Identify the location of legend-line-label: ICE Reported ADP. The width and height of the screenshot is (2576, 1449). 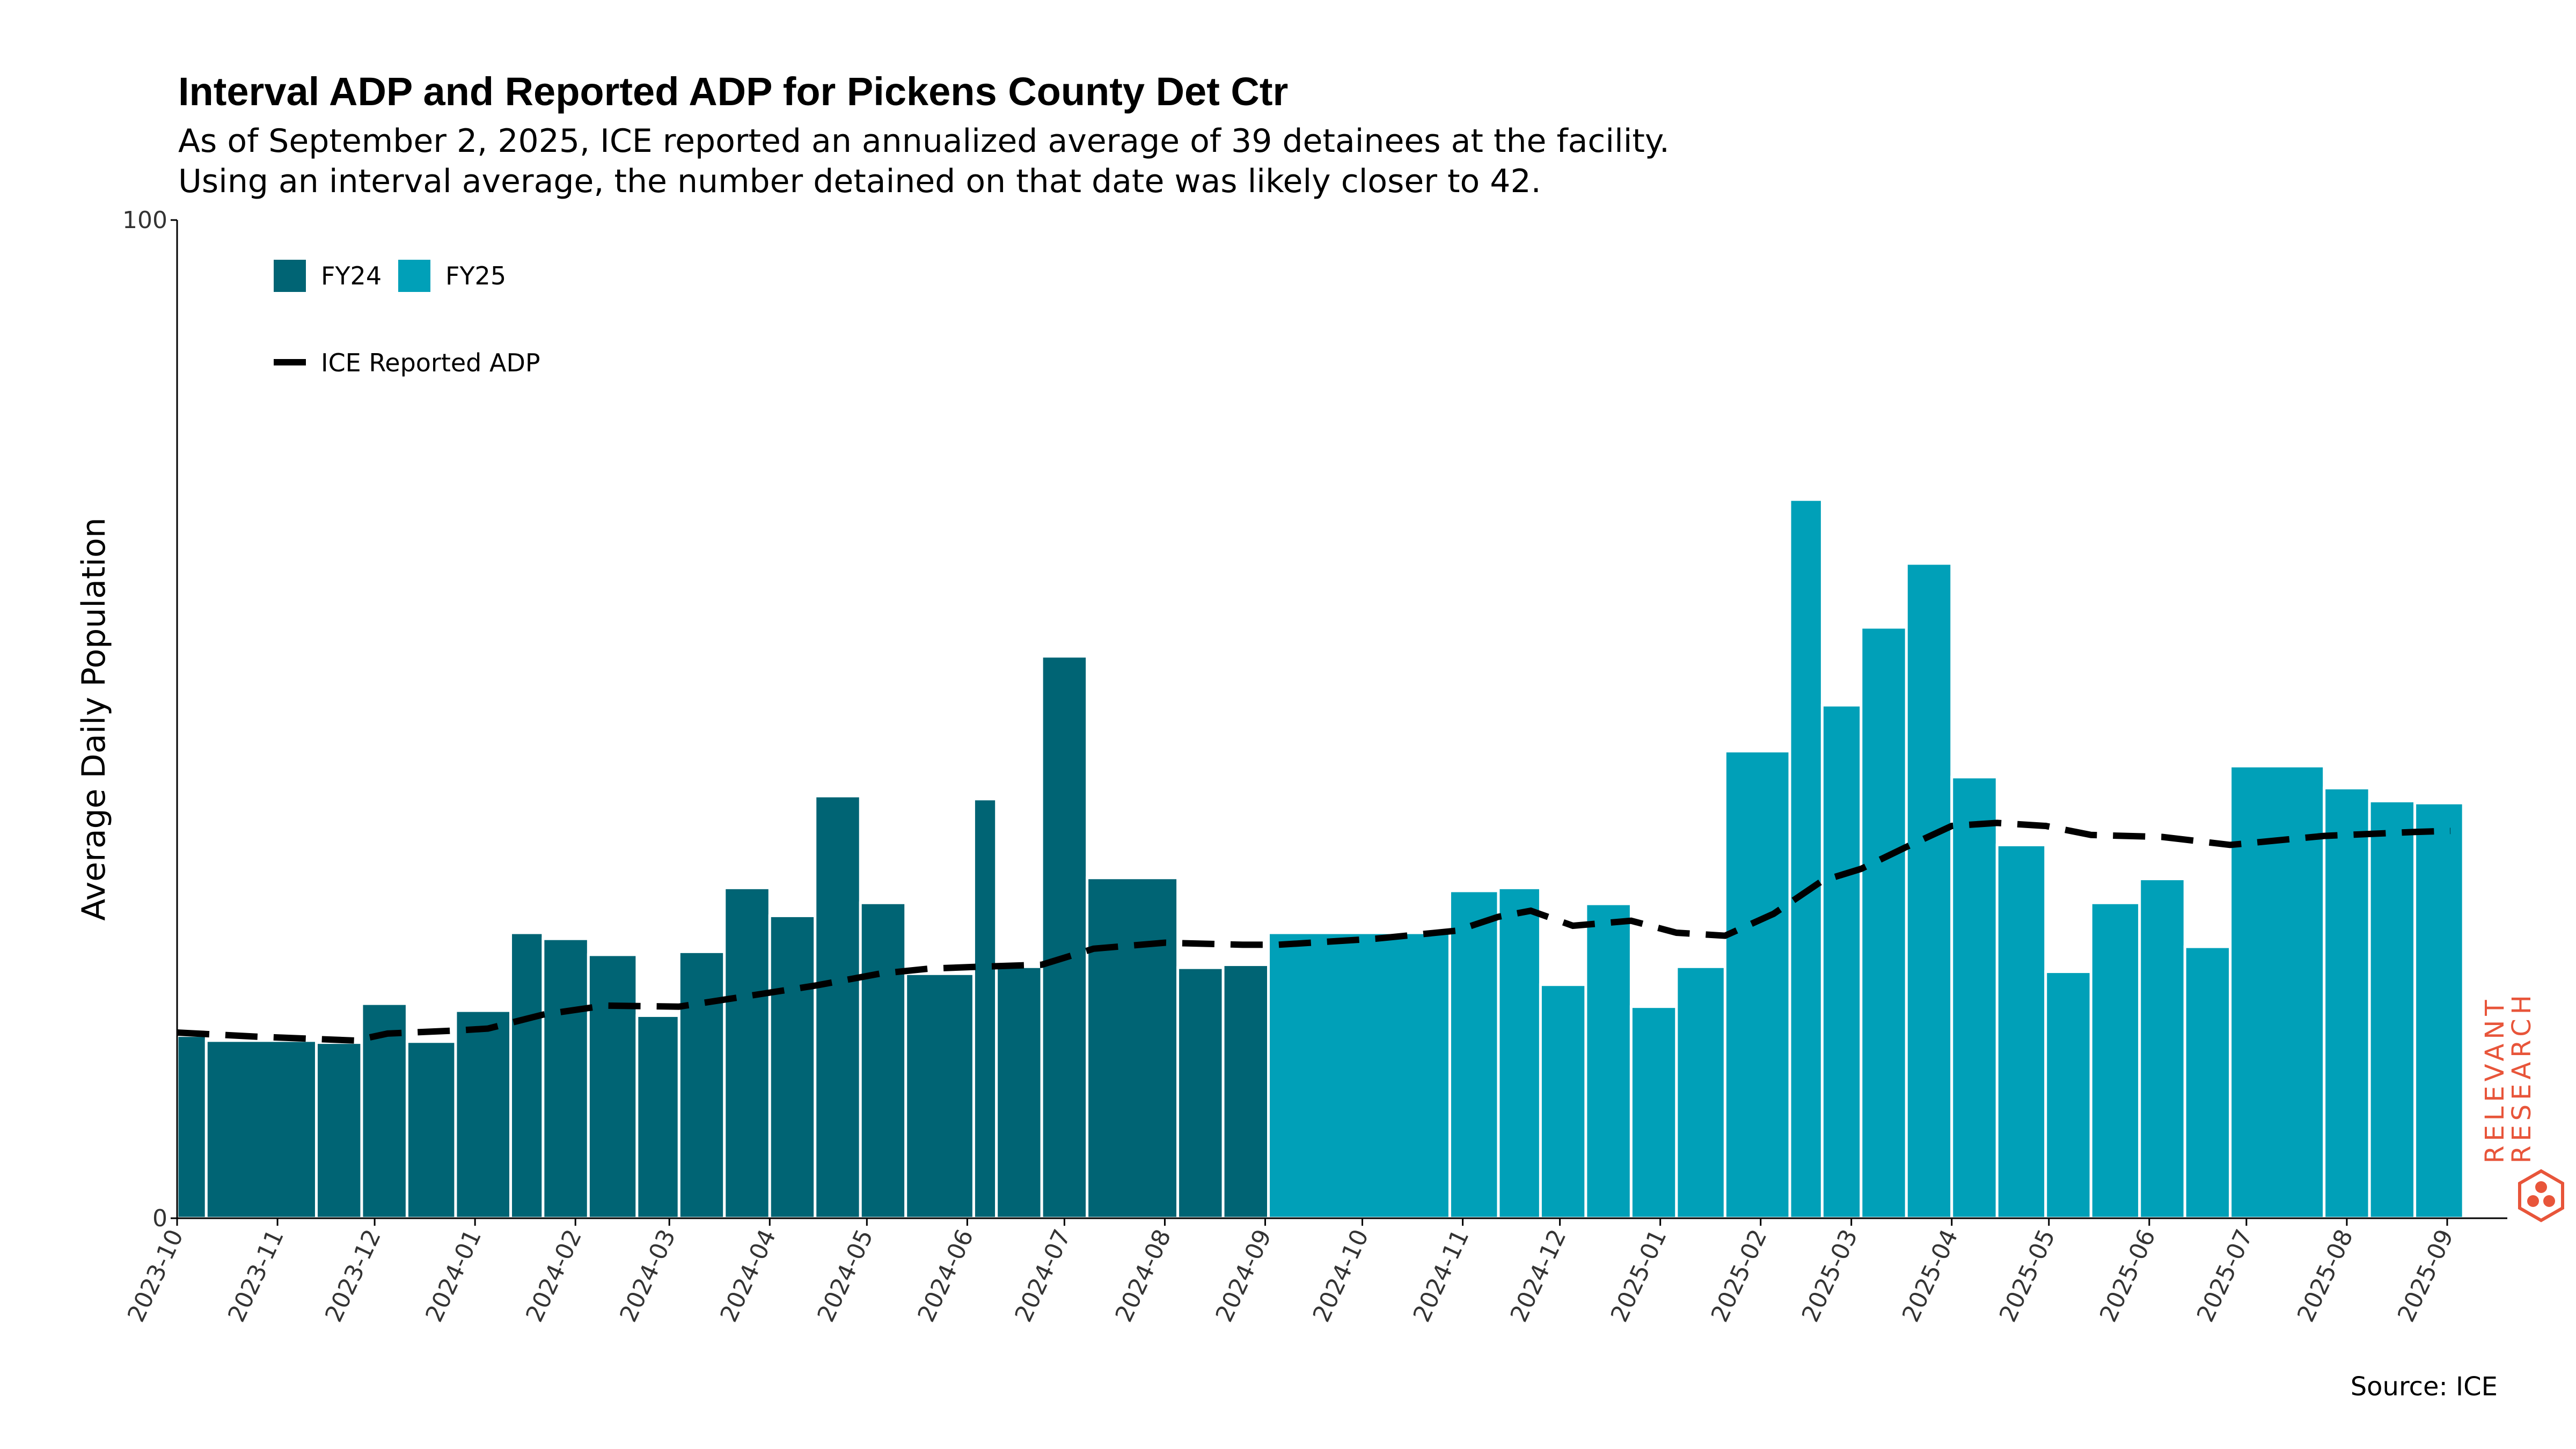
(430, 362).